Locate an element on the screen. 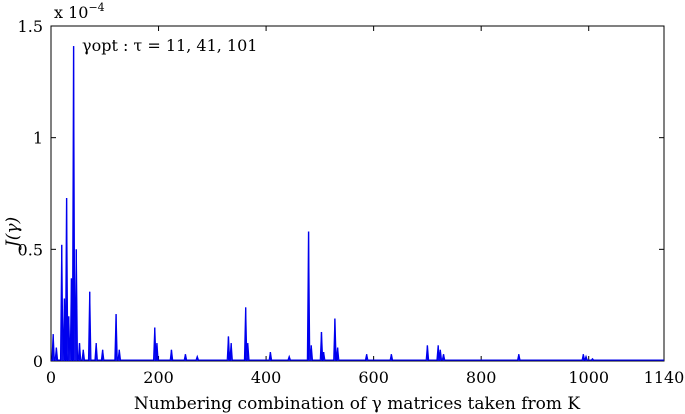 This screenshot has height=414, width=685. x-tick-label: 800 is located at coordinates (481, 377).